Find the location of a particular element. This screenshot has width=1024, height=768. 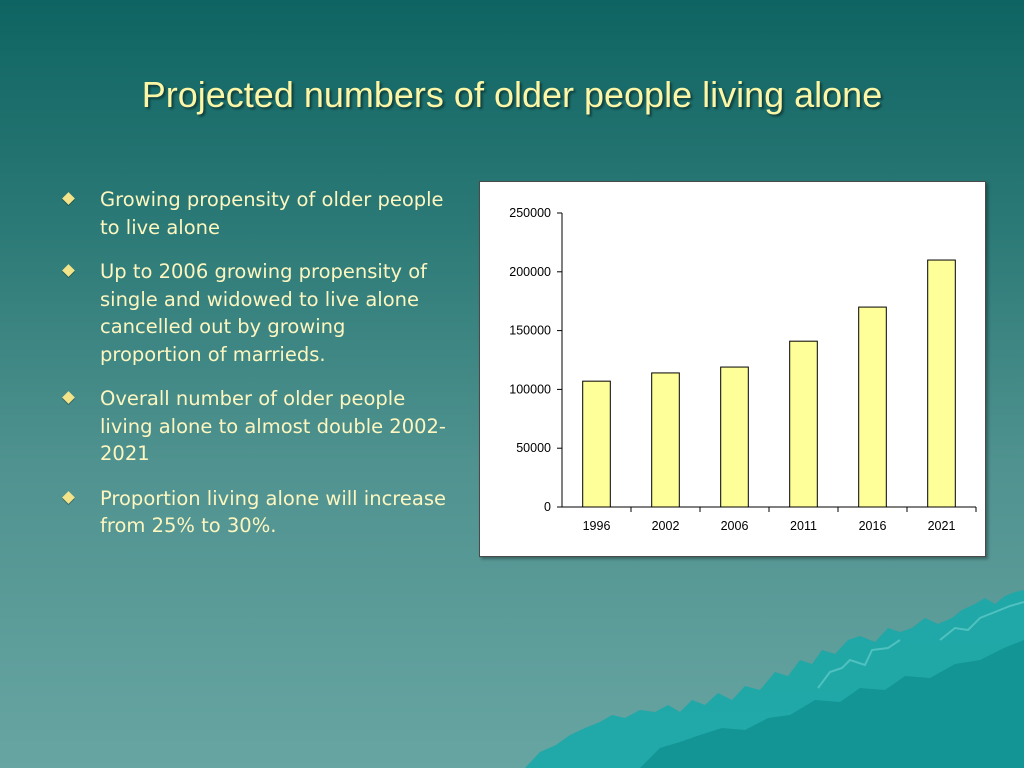

x-tick-label: 1996 is located at coordinates (597, 526).